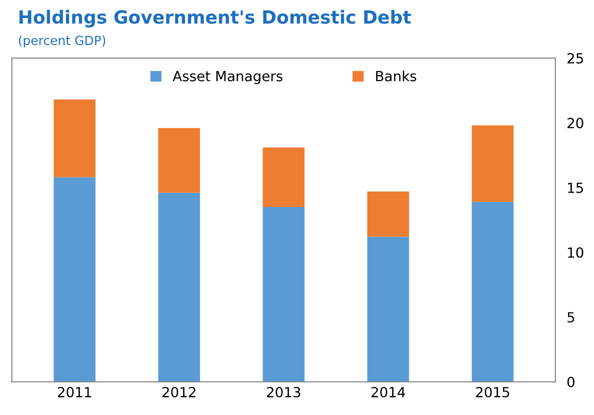  What do you see at coordinates (283, 392) in the screenshot?
I see `x-tick-label: 2013` at bounding box center [283, 392].